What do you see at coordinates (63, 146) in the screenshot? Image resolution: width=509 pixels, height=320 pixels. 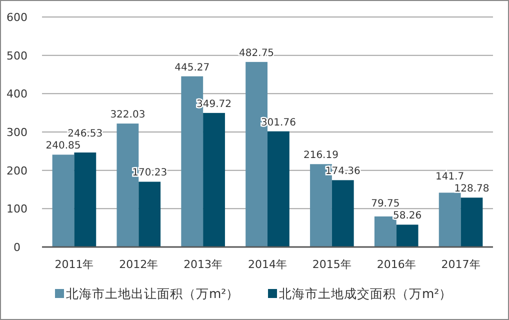 I see `data-label: 240.85` at bounding box center [63, 146].